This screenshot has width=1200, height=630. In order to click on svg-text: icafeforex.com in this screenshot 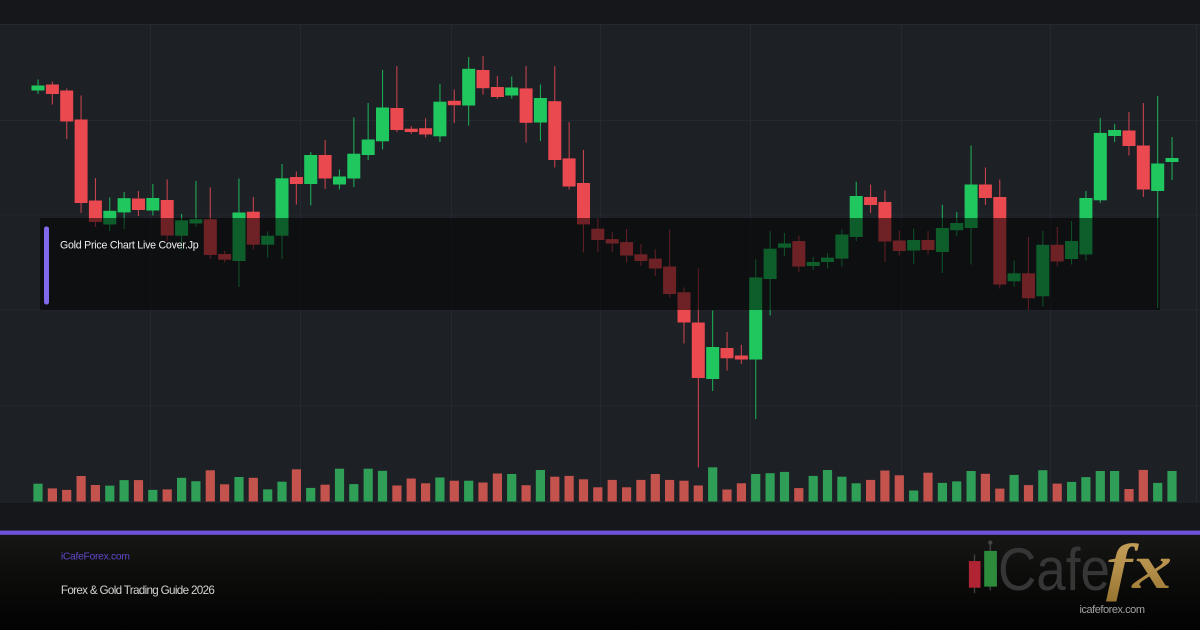, I will do `click(1113, 610)`.